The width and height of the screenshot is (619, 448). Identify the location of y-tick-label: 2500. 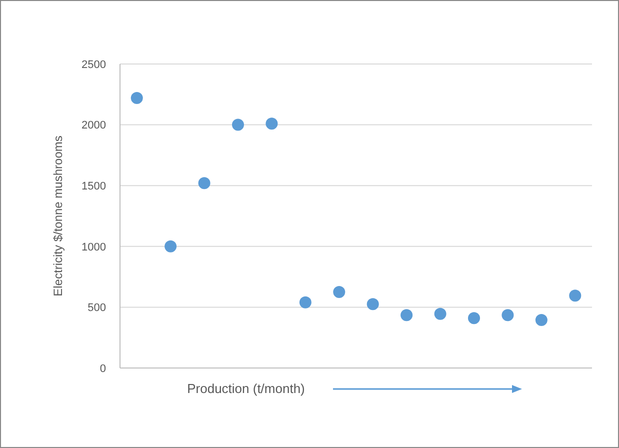
(94, 64).